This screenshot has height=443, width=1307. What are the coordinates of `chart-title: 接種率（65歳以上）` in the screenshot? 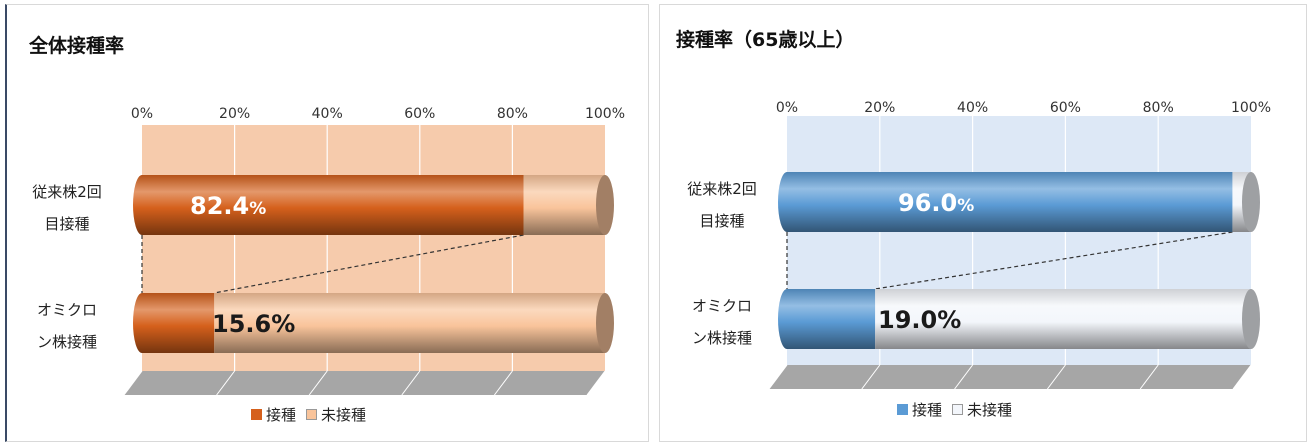 It's located at (765, 40).